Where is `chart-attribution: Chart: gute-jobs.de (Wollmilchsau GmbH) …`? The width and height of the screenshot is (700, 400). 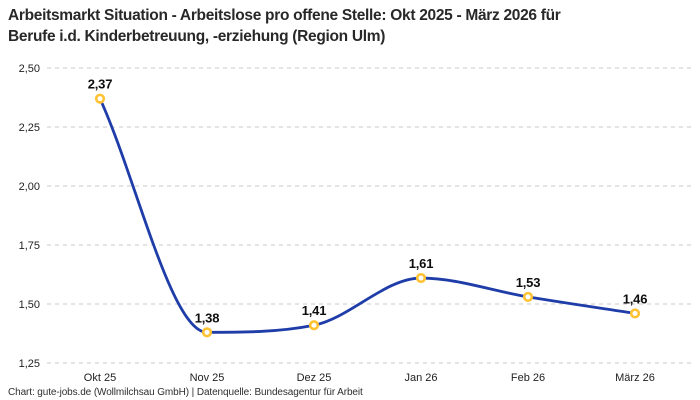
chart-attribution: Chart: gute-jobs.de (Wollmilchsau GmbH) … is located at coordinates (185, 392).